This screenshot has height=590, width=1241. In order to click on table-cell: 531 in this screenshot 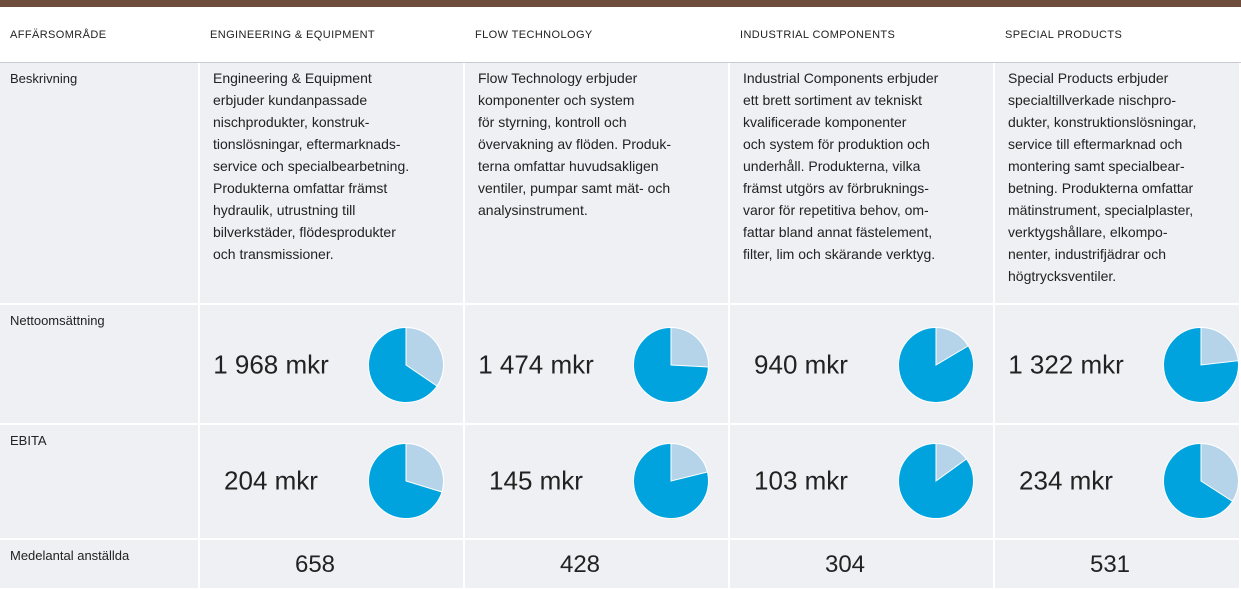, I will do `click(1118, 565)`.